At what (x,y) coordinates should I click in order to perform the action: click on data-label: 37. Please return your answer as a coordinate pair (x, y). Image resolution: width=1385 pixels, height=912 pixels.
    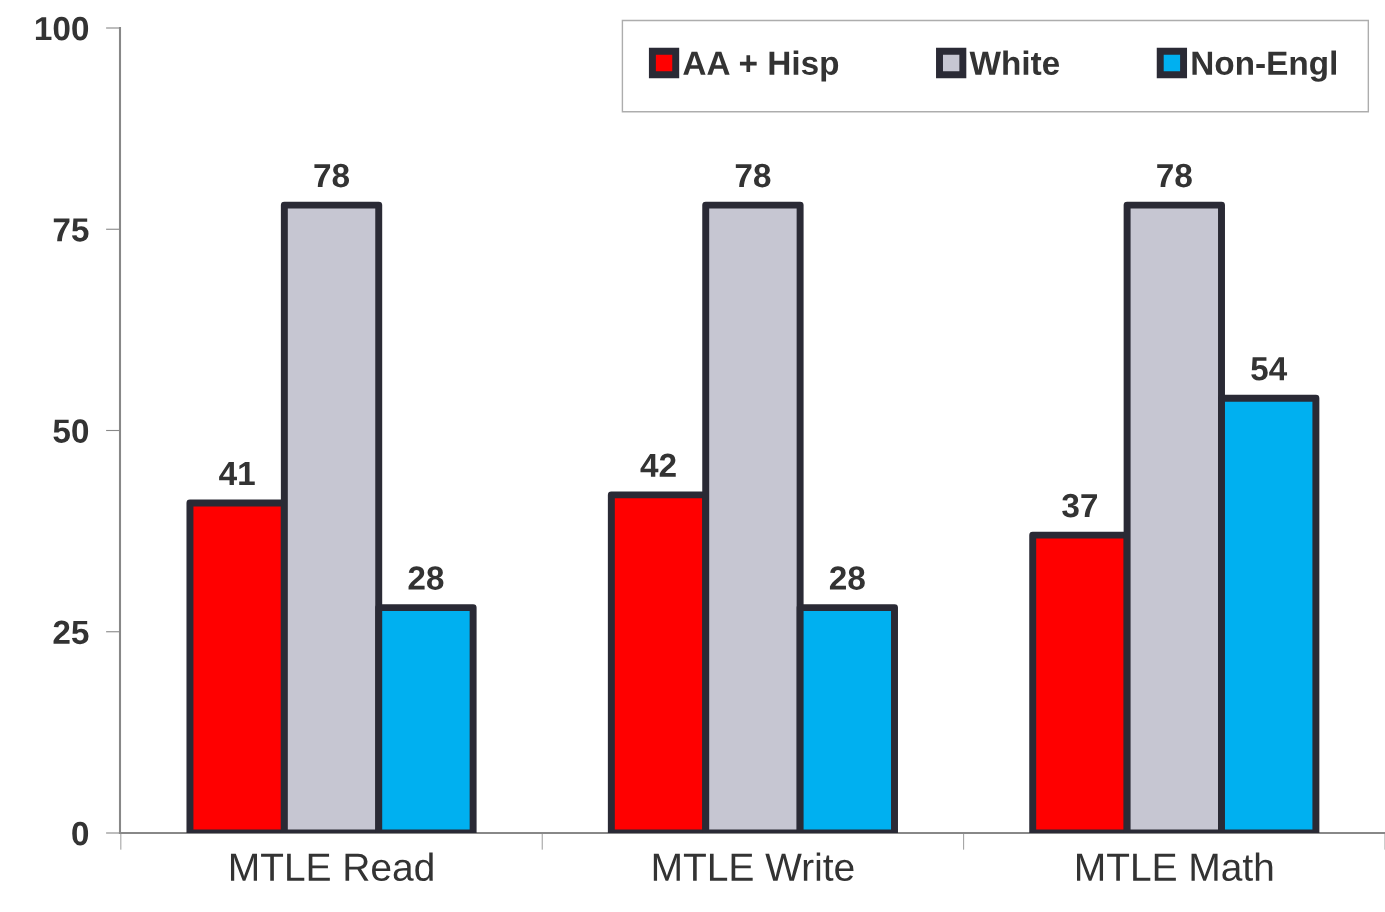
    Looking at the image, I should click on (1079, 505).